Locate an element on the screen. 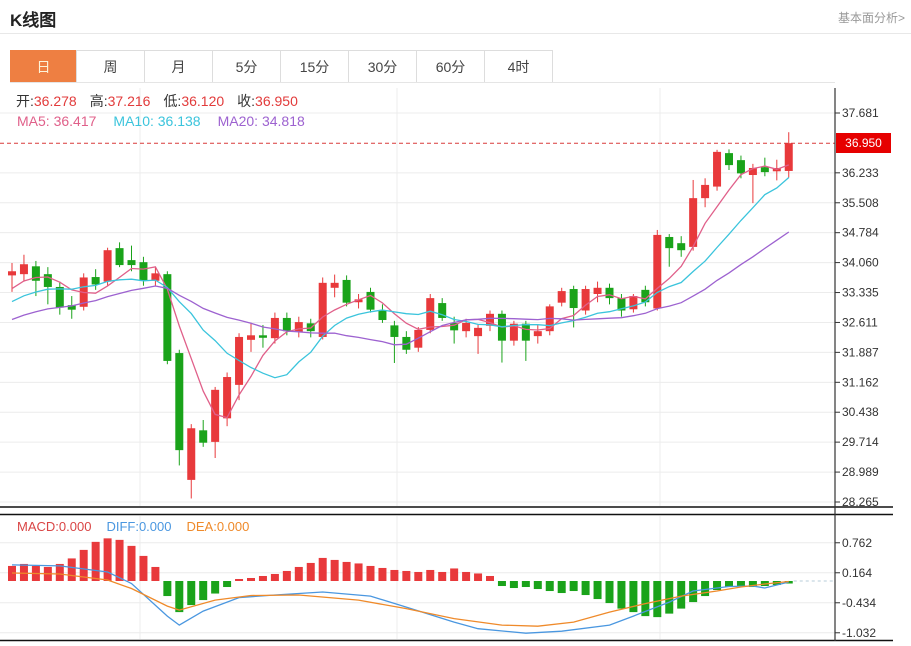 The width and height of the screenshot is (911, 646). ma10-value: 36.138 is located at coordinates (179, 121).